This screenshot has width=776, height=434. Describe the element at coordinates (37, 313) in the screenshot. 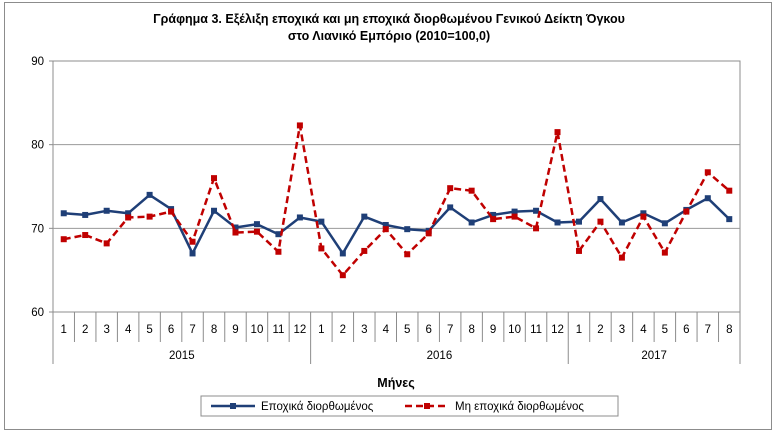

I see `y-tick-label: 60` at that location.